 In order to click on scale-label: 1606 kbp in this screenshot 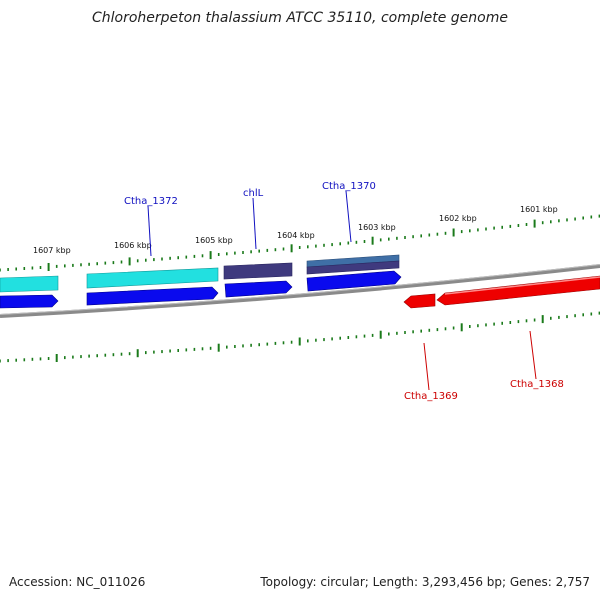, I will do `click(133, 245)`.